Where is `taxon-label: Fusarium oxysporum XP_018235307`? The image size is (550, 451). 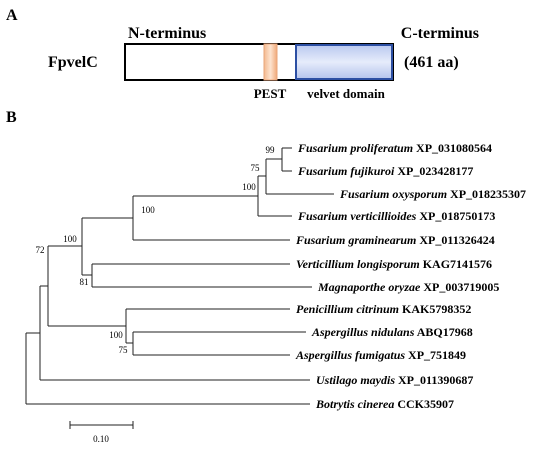 taxon-label: Fusarium oxysporum XP_018235307 is located at coordinates (432, 194).